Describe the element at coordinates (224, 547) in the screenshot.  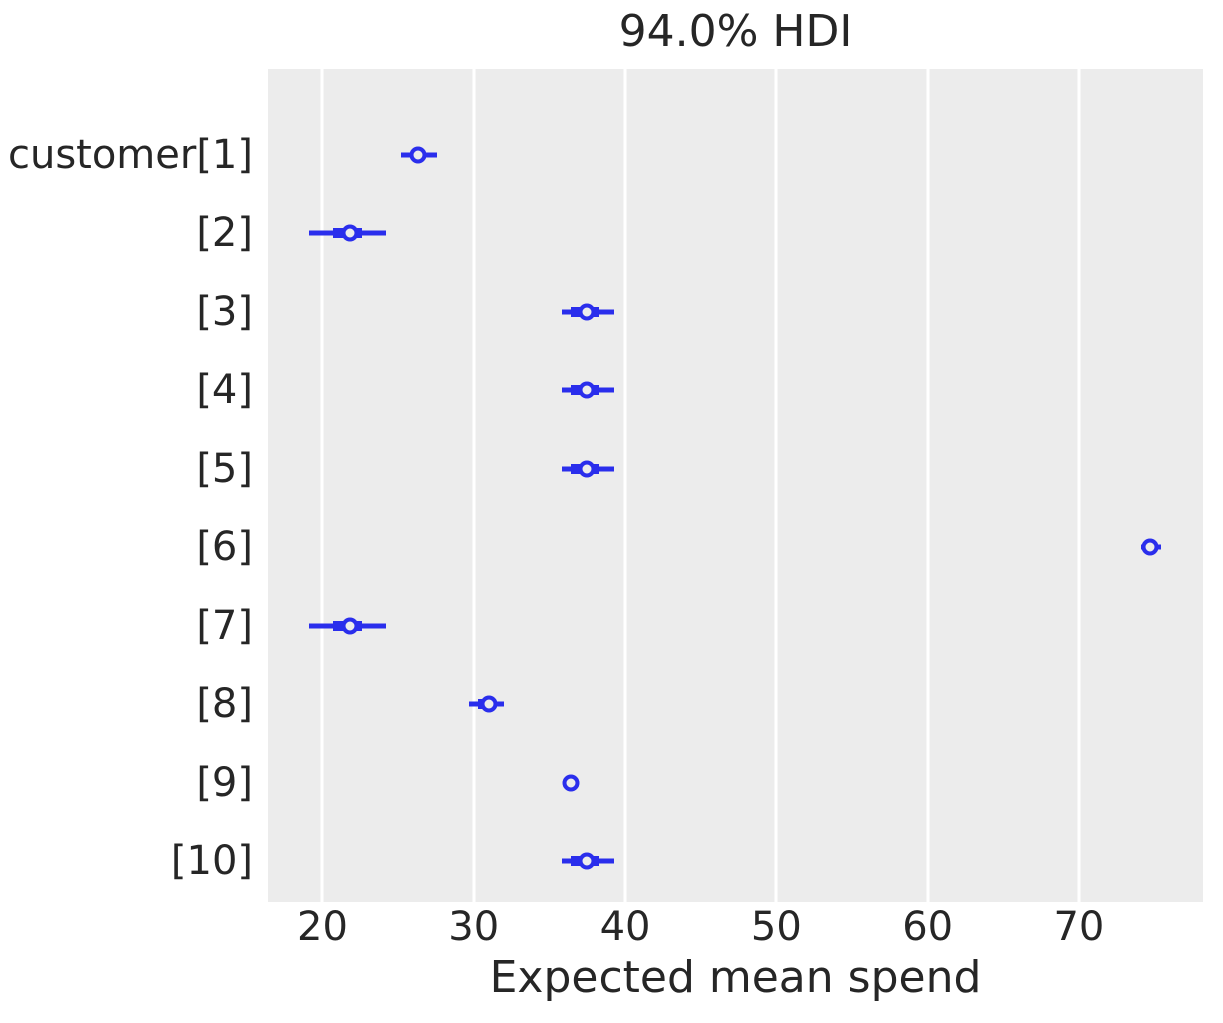
I see `y-tick-label: [6]` at that location.